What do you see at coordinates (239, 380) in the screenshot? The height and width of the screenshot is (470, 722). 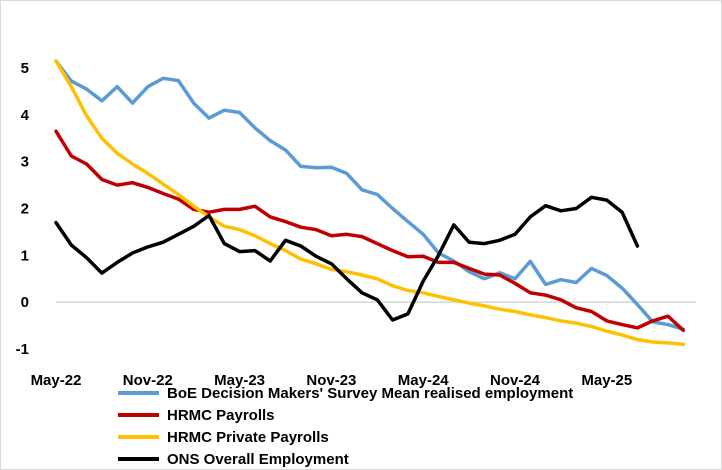 I see `x-tick-label: May-23` at bounding box center [239, 380].